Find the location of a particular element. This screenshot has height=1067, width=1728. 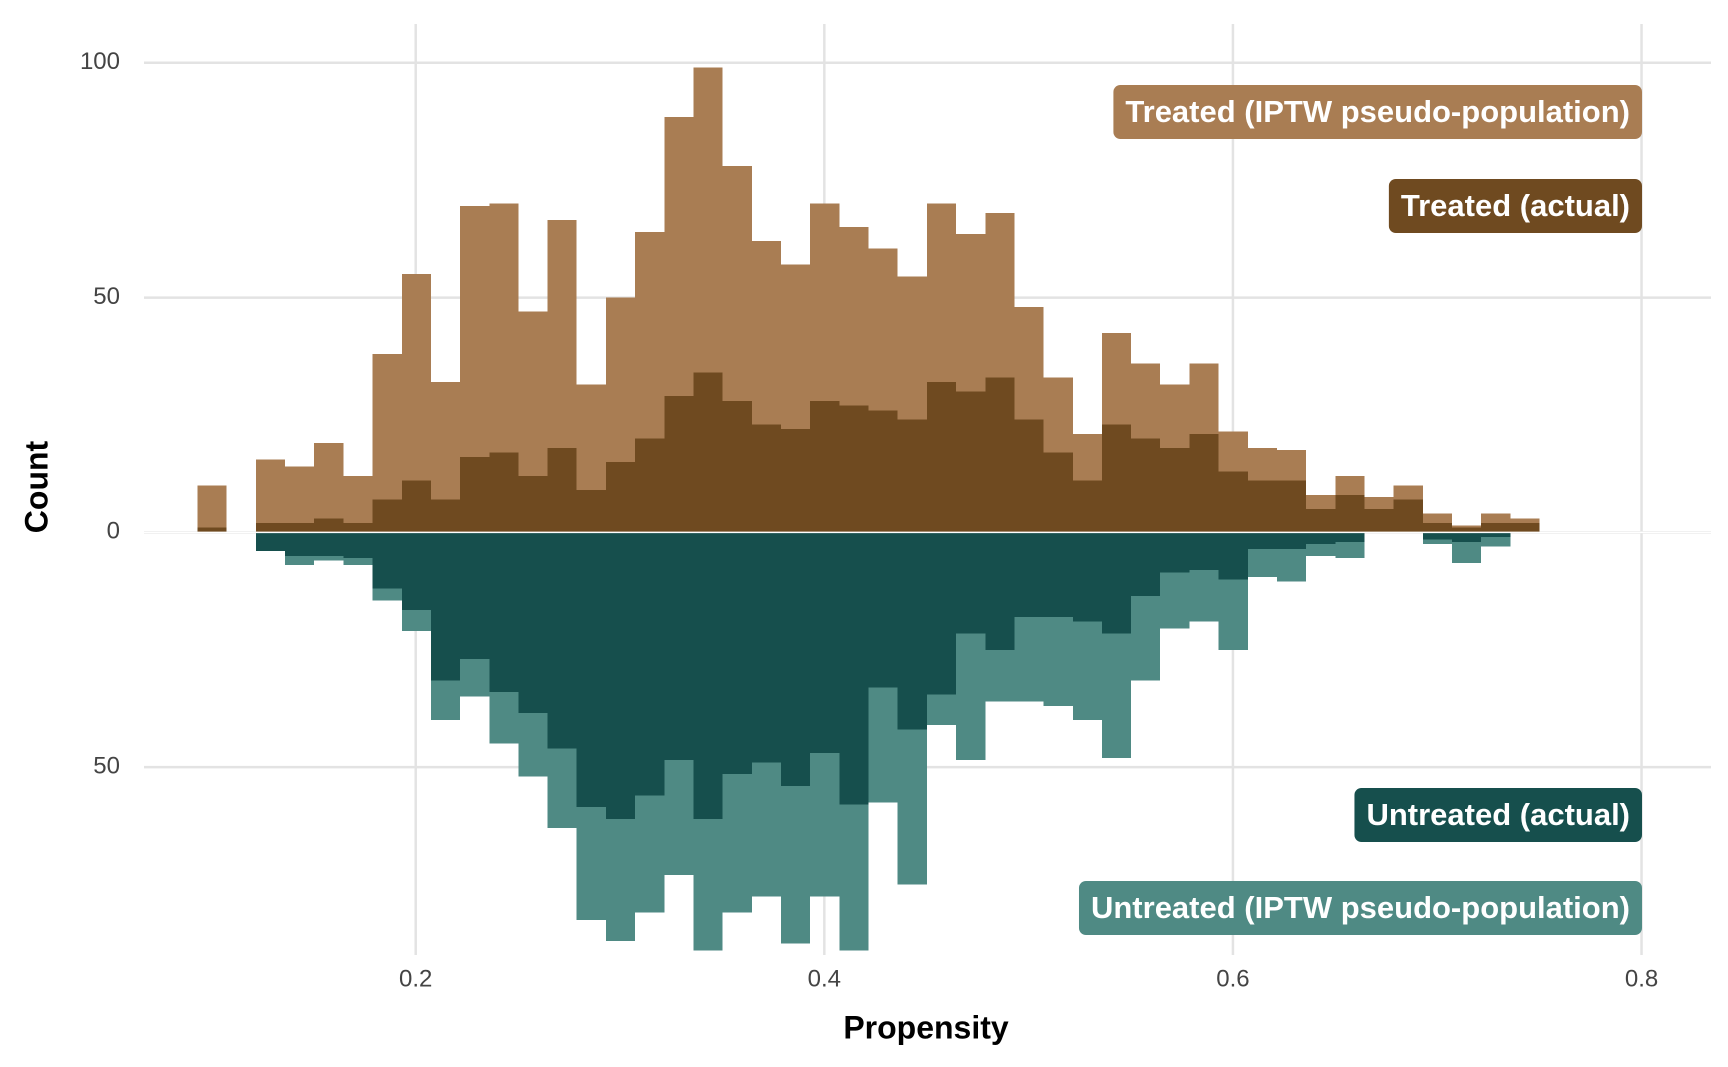

y-axis-title: Count is located at coordinates (36, 486).